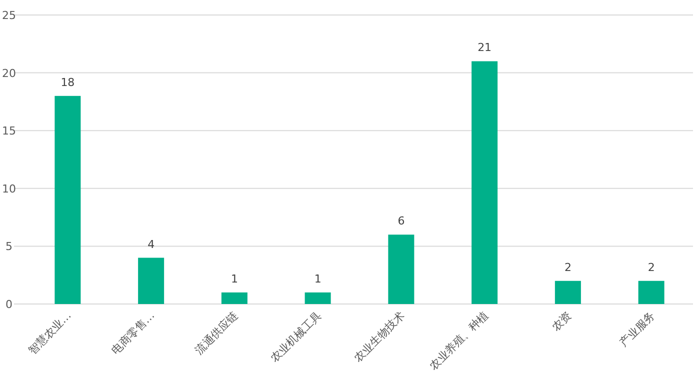 Image resolution: width=695 pixels, height=386 pixels. What do you see at coordinates (9, 247) in the screenshot?
I see `y-tick-label: 5` at bounding box center [9, 247].